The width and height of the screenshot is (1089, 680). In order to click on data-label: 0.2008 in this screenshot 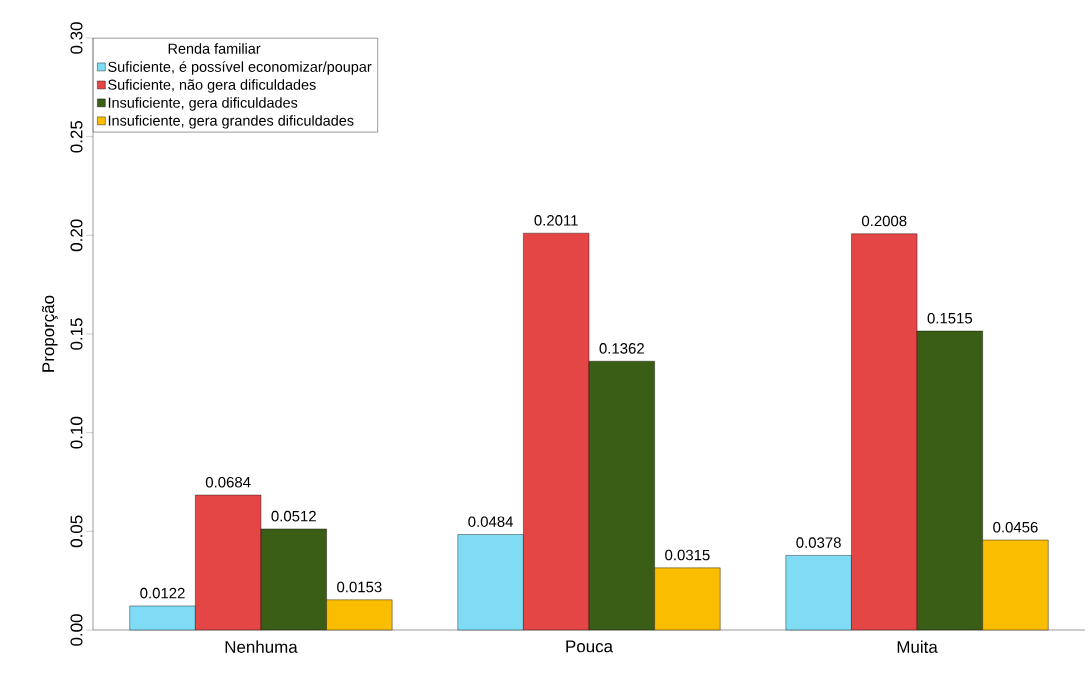, I will do `click(884, 221)`.